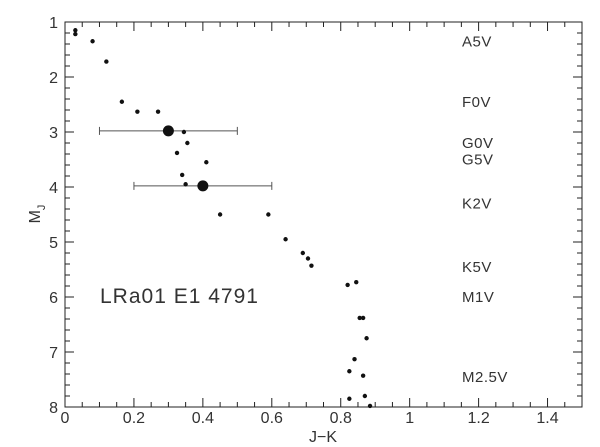 This screenshot has height=447, width=600. What do you see at coordinates (477, 267) in the screenshot?
I see `spectral-type-label: K5V` at bounding box center [477, 267].